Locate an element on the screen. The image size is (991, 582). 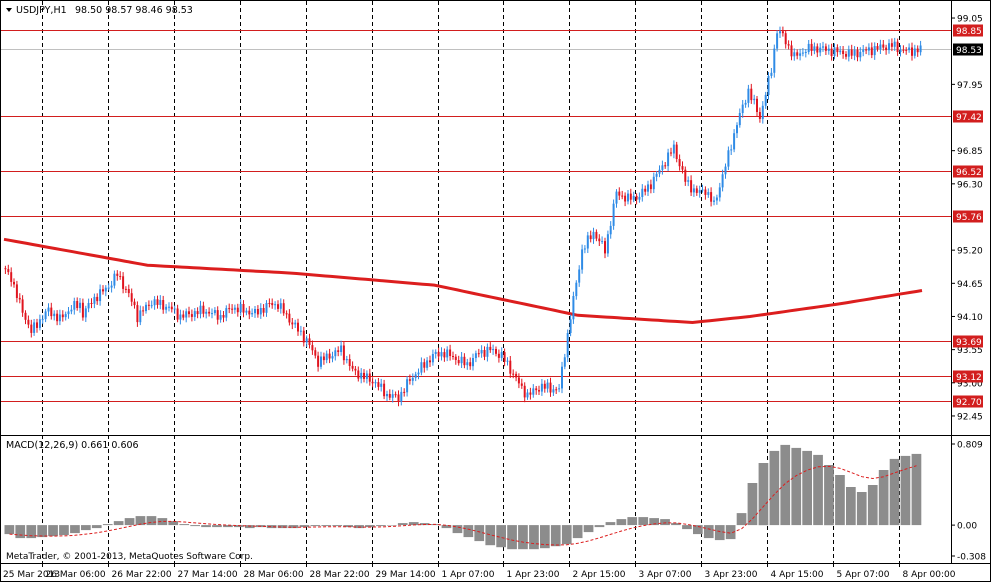
dropdown-triangle-icon is located at coordinates (9, 10).